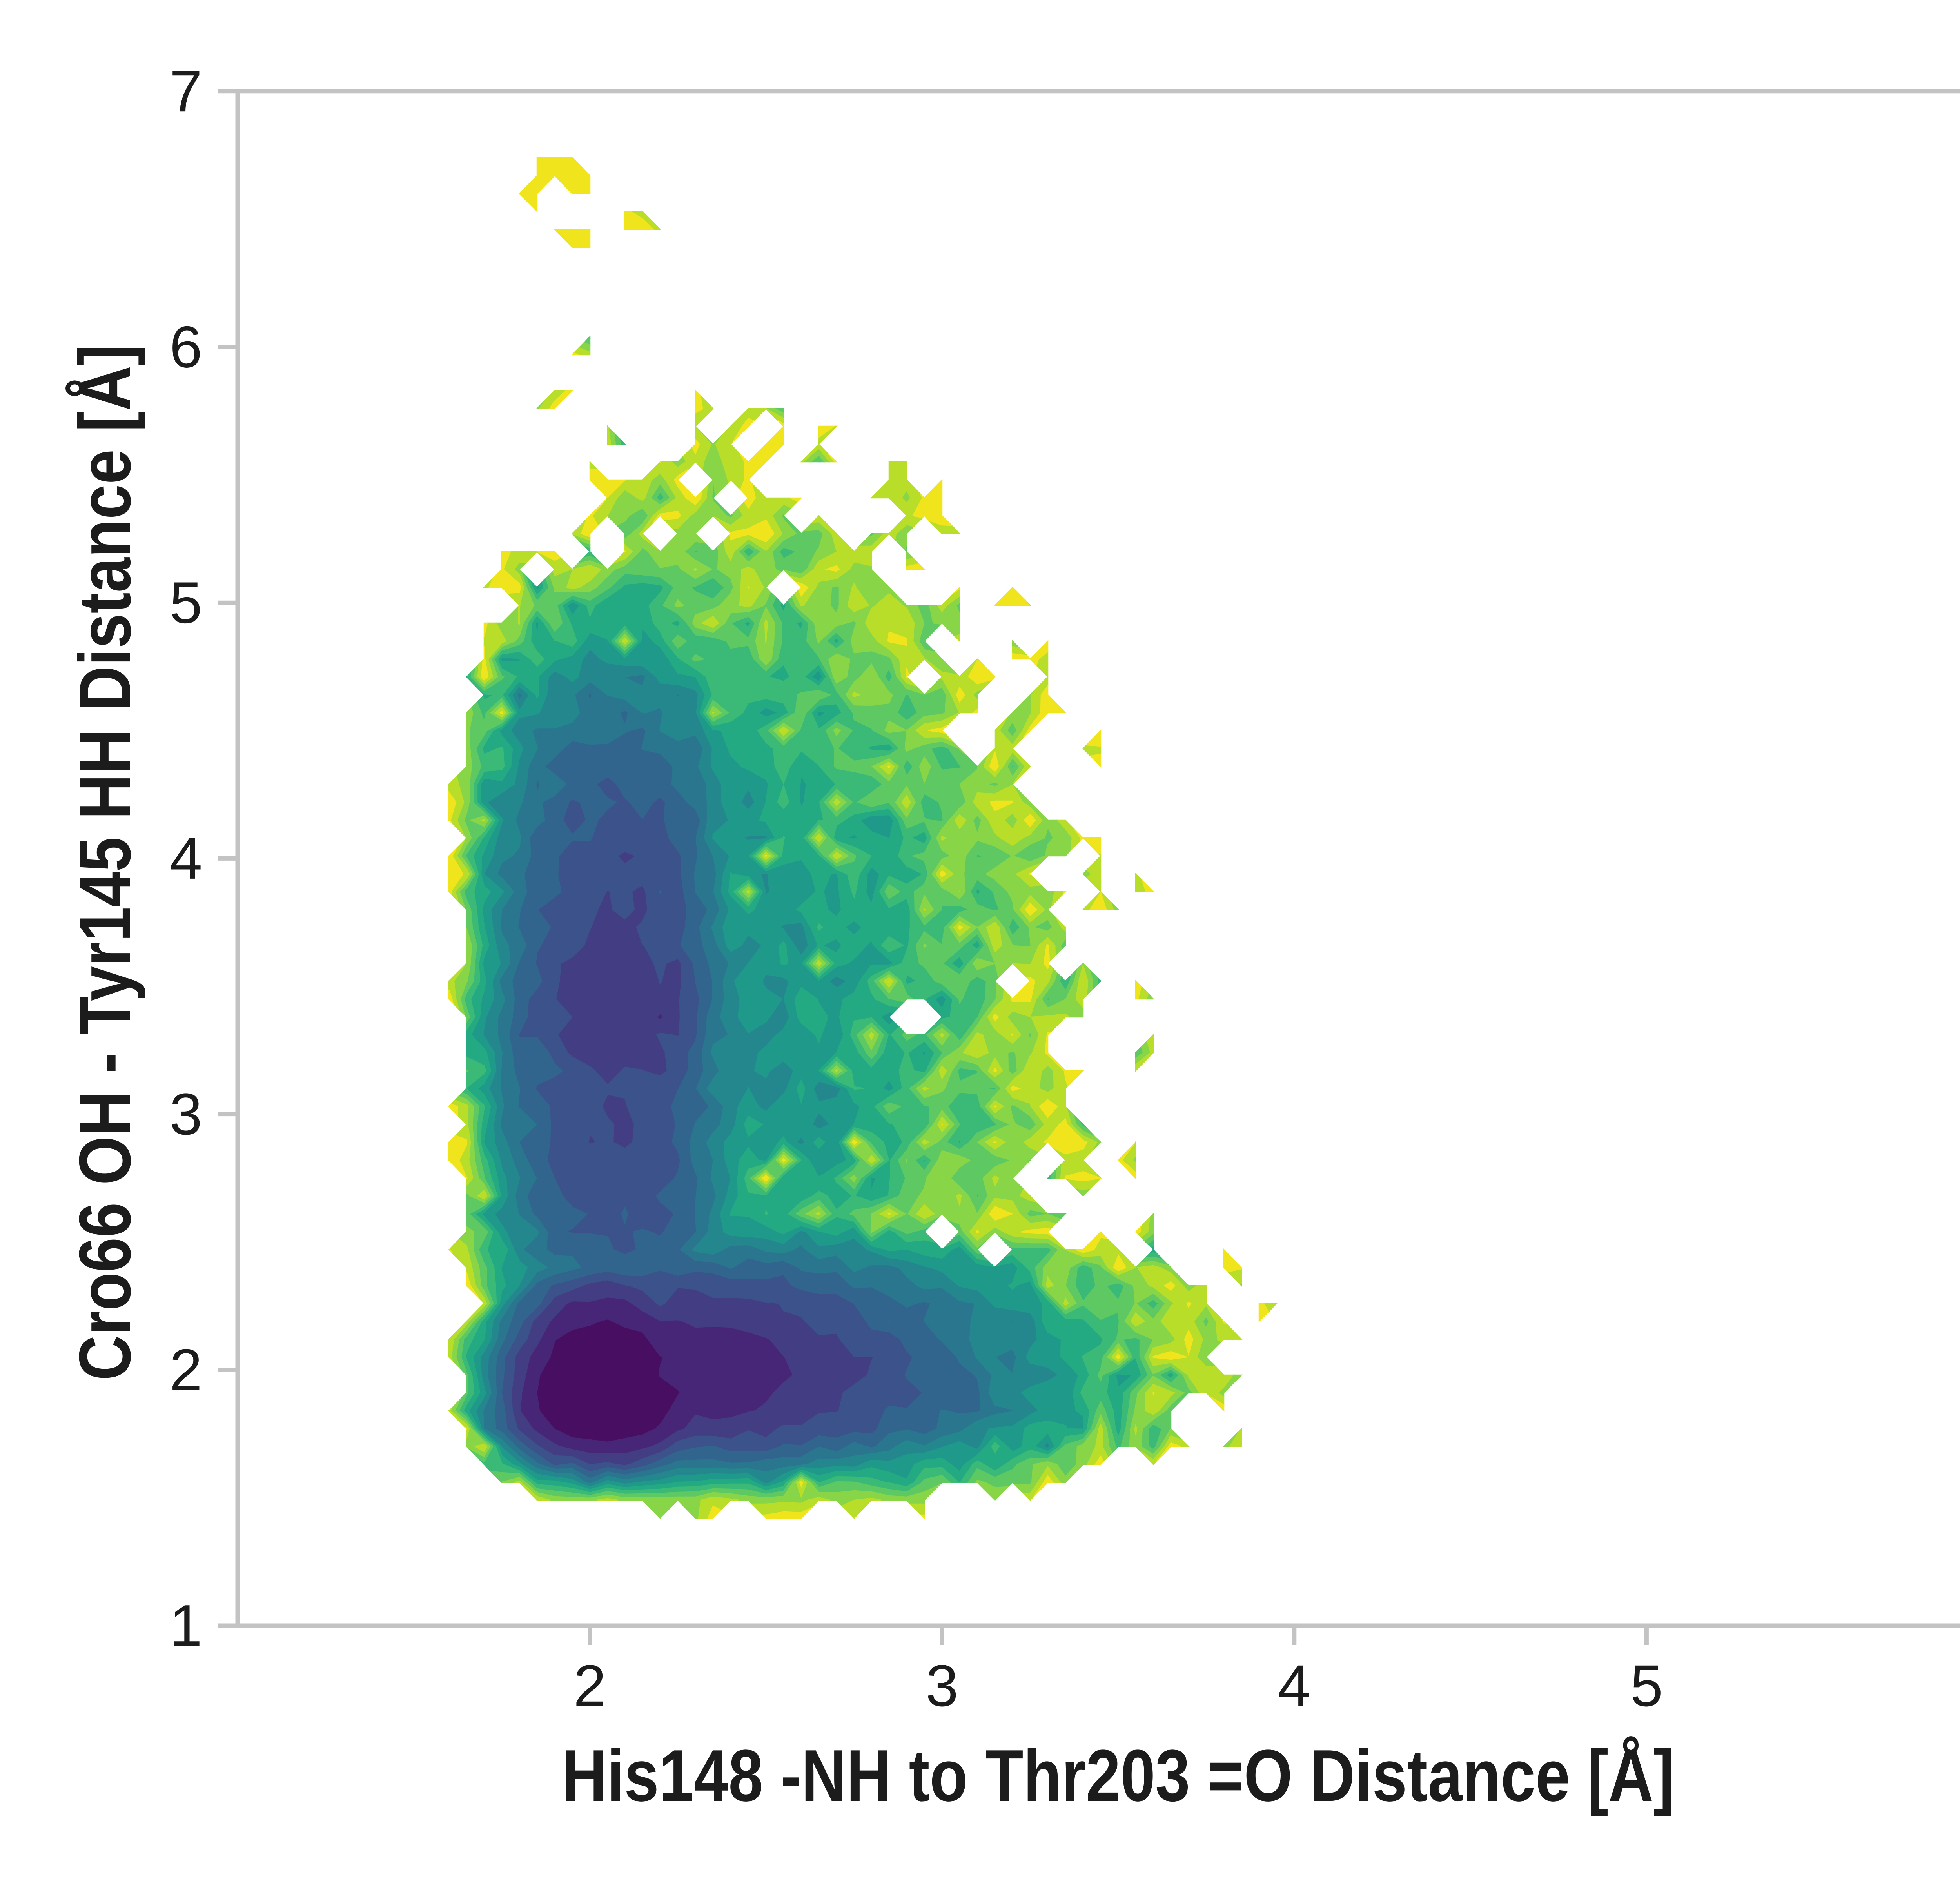 The width and height of the screenshot is (1960, 1882). What do you see at coordinates (105, 863) in the screenshot?
I see `svg-text:Cro66 OH - Tyr145 HH Distance: Cro66 OH - Tyr145 HH Distance [Å]` at bounding box center [105, 863].